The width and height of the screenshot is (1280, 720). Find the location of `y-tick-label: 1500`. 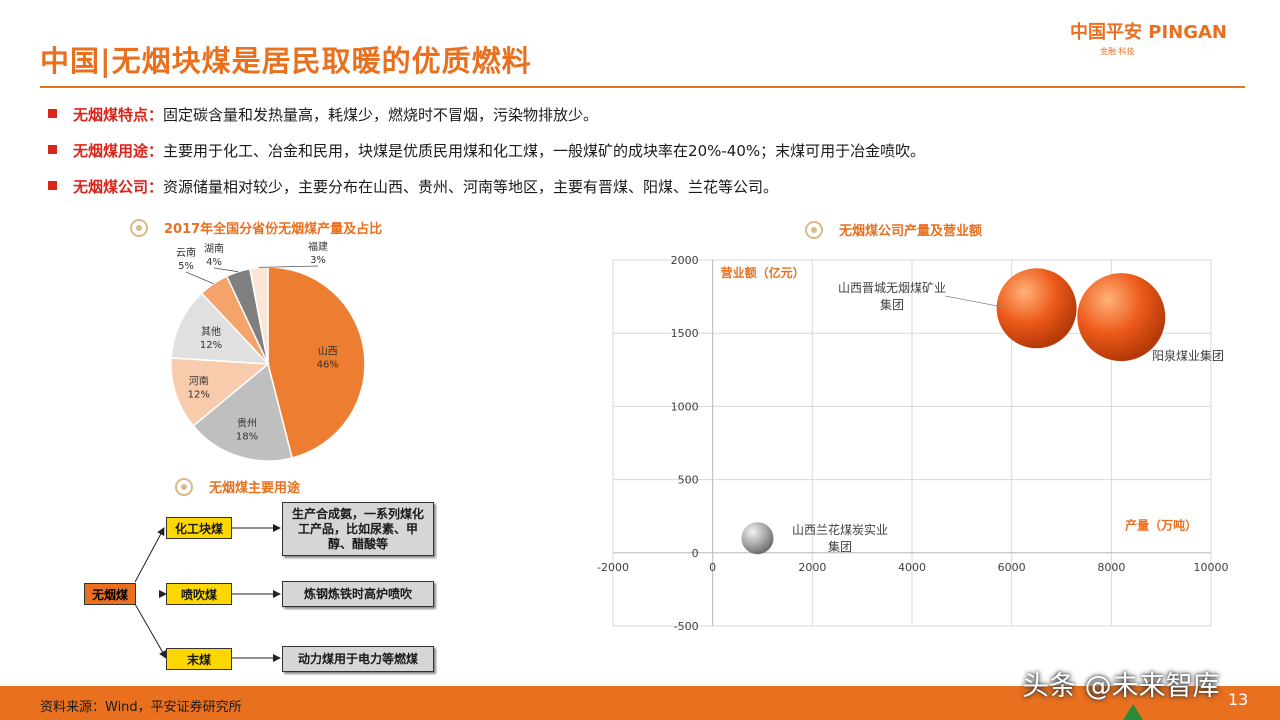

y-tick-label: 1500 is located at coordinates (685, 333).